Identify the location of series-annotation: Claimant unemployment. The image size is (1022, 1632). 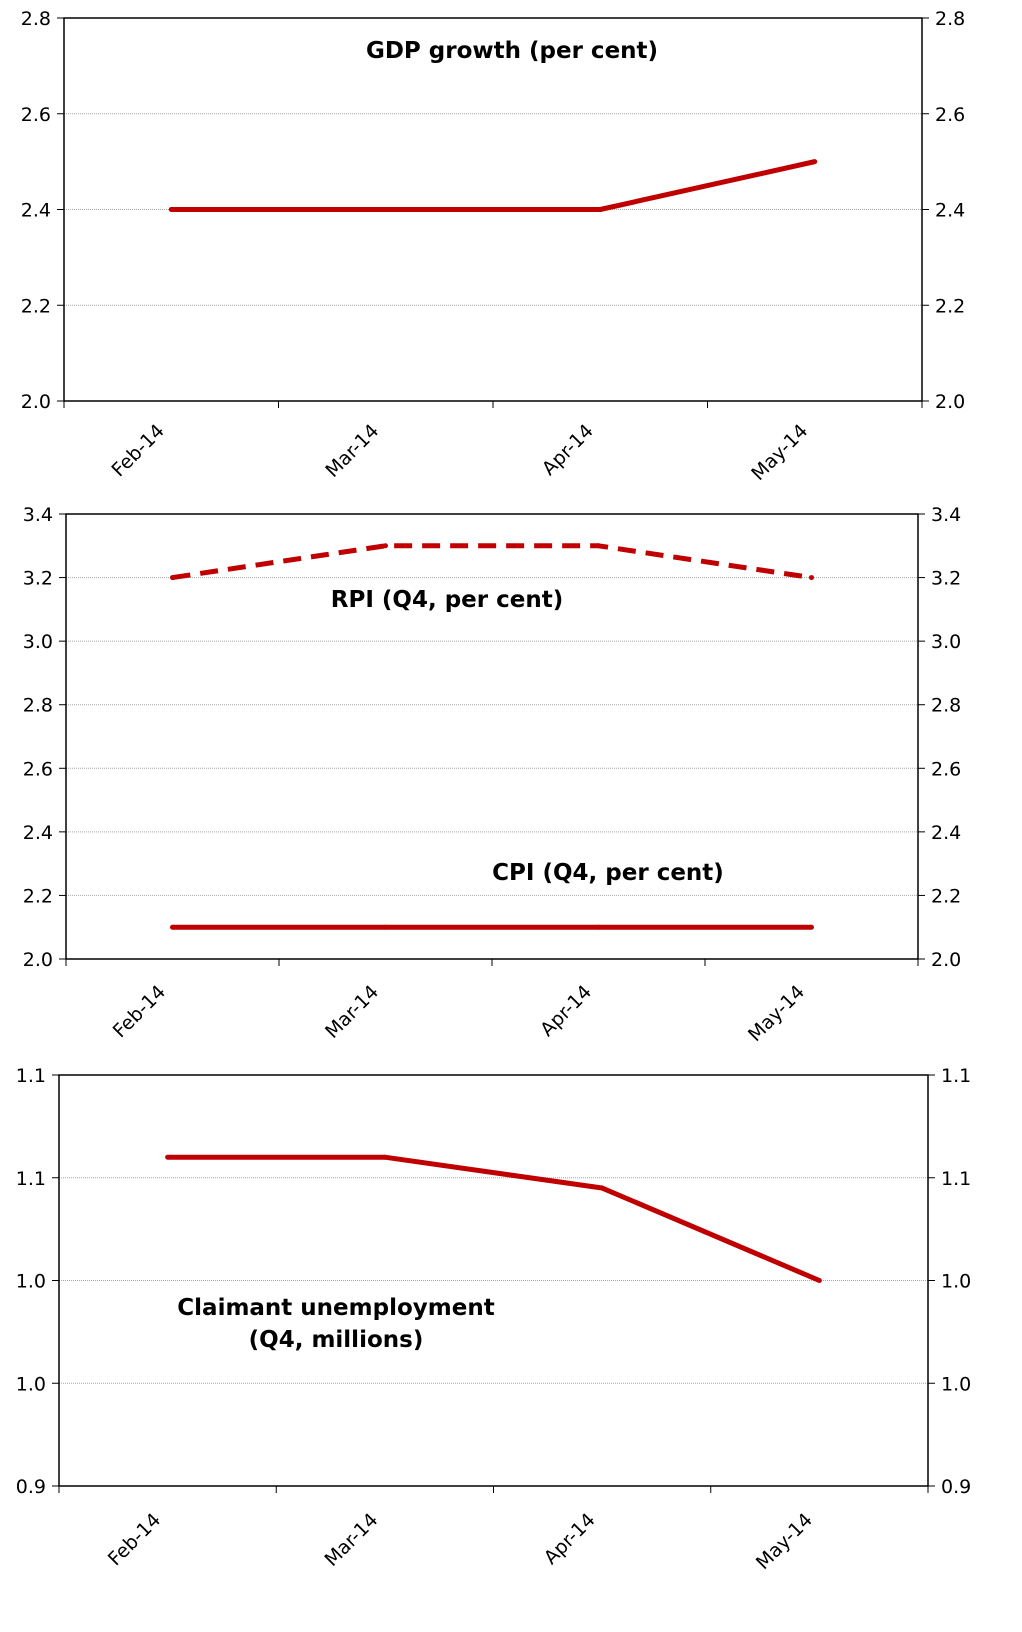
(335, 1308).